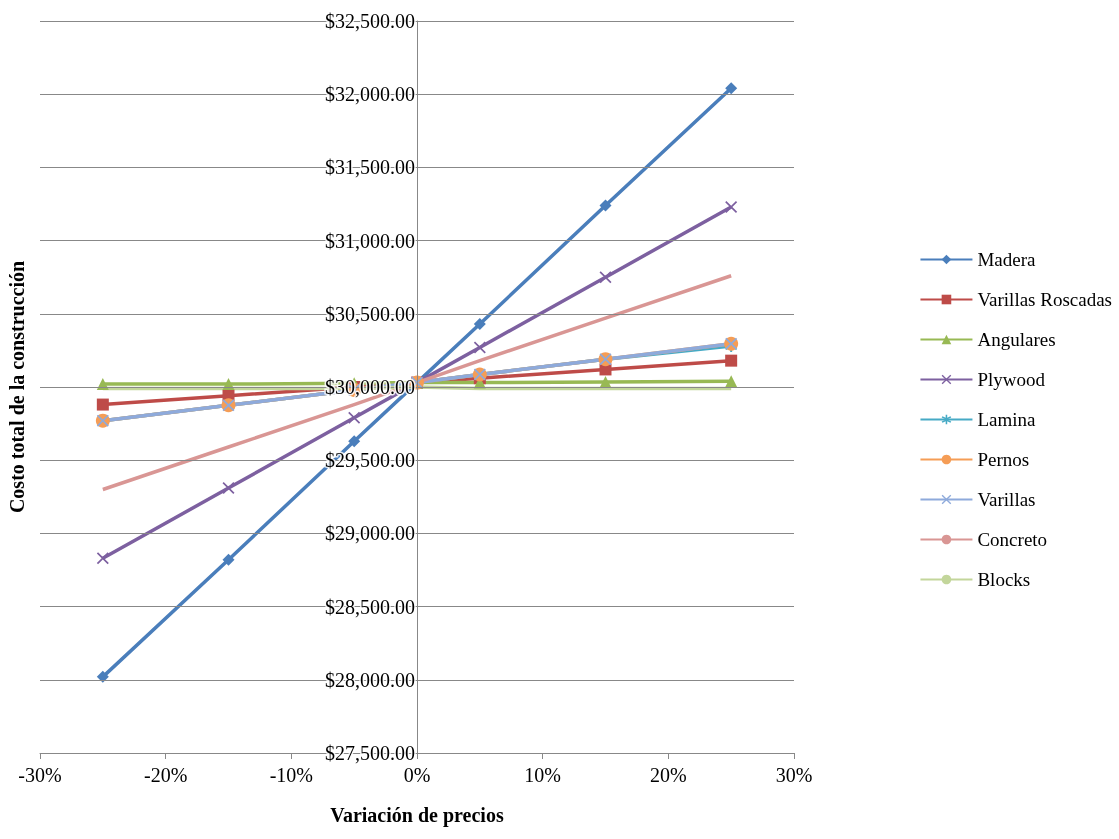 This screenshot has width=1119, height=839. What do you see at coordinates (370, 753) in the screenshot?
I see `y-tick-label: $27,500.00` at bounding box center [370, 753].